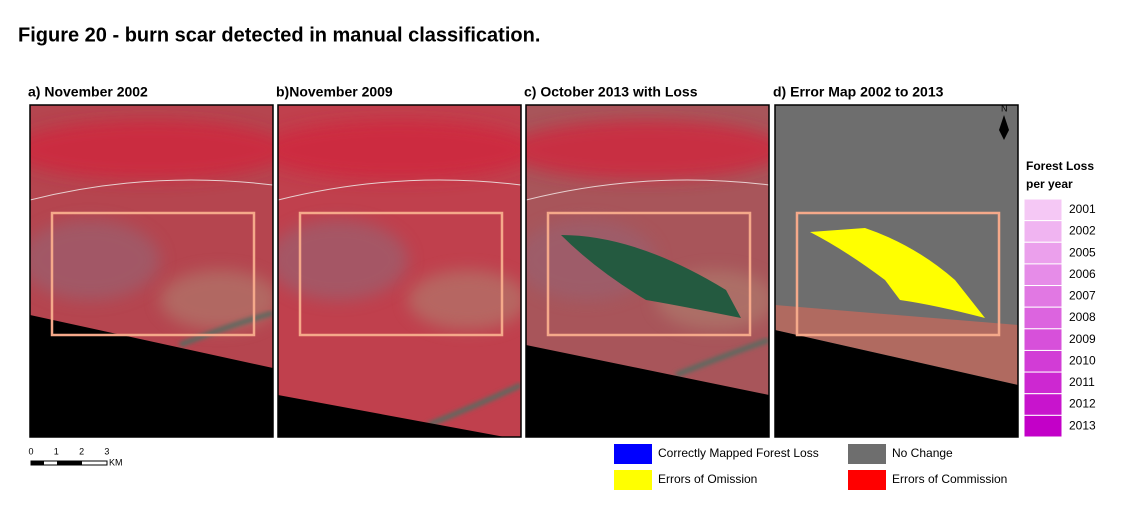 This screenshot has height=510, width=1124. Describe the element at coordinates (1082, 274) in the screenshot. I see `legend-year: 2006` at that location.